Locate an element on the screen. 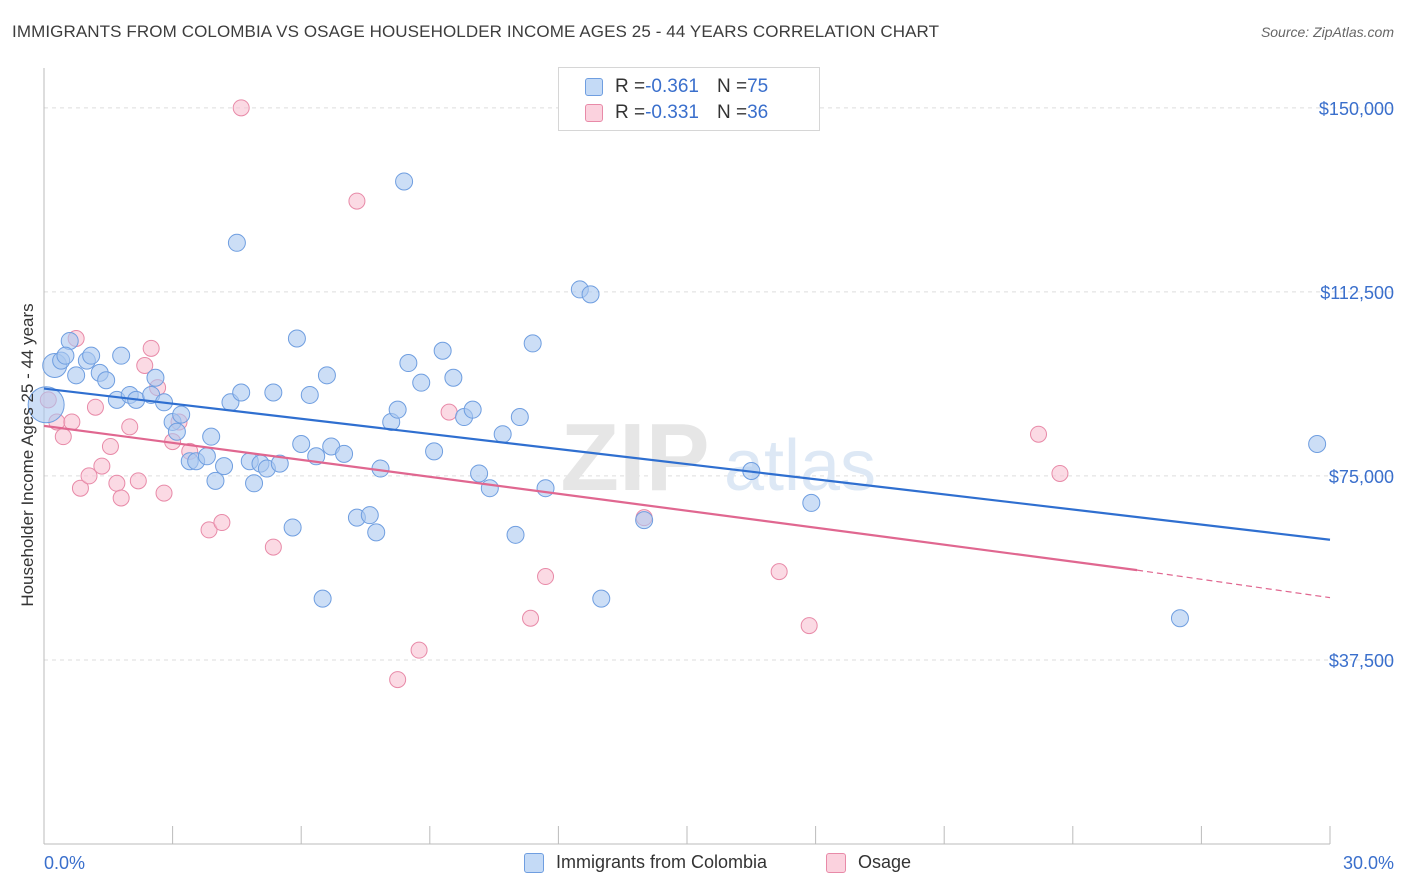  legend-item-osage: Osage is located at coordinates (868, 862).